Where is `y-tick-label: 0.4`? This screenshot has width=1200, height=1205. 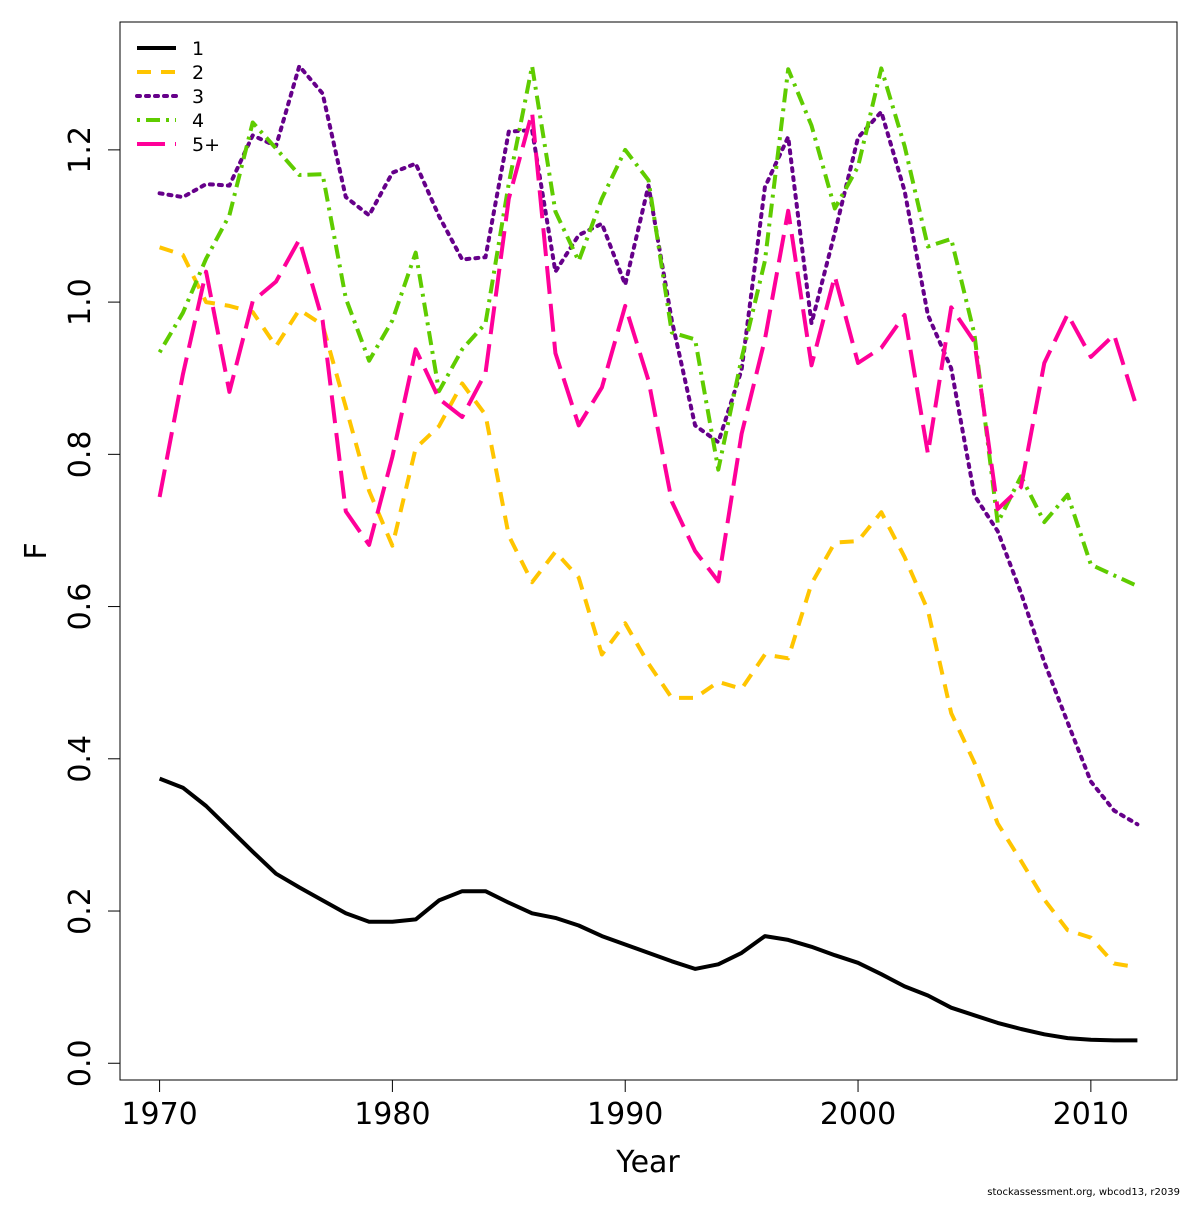 y-tick-label: 0.4 is located at coordinates (80, 759).